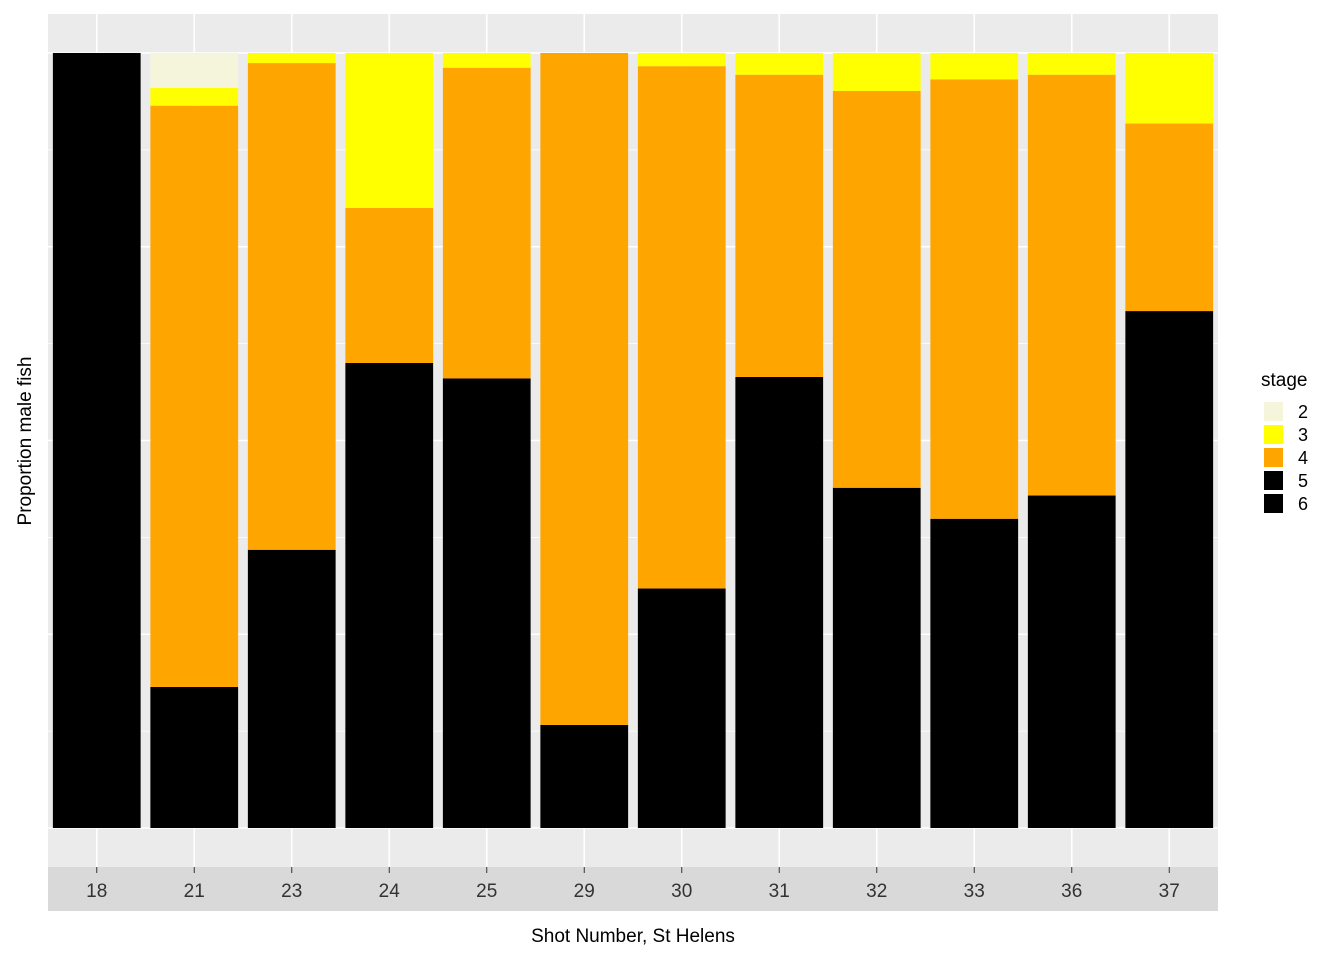 This screenshot has height=960, width=1344. Describe the element at coordinates (1169, 891) in the screenshot. I see `x-tick-label: 37` at that location.